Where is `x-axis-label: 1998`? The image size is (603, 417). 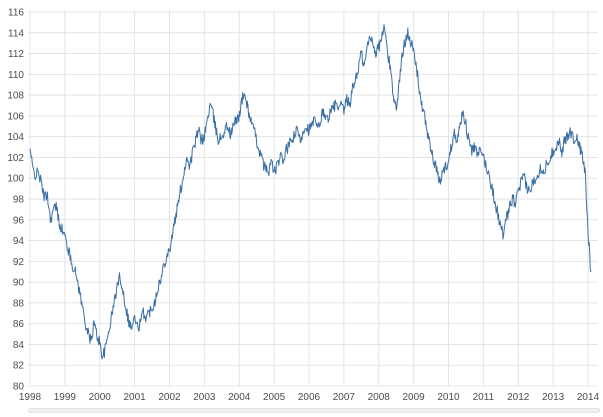 x-axis-label: 1998 is located at coordinates (30, 397).